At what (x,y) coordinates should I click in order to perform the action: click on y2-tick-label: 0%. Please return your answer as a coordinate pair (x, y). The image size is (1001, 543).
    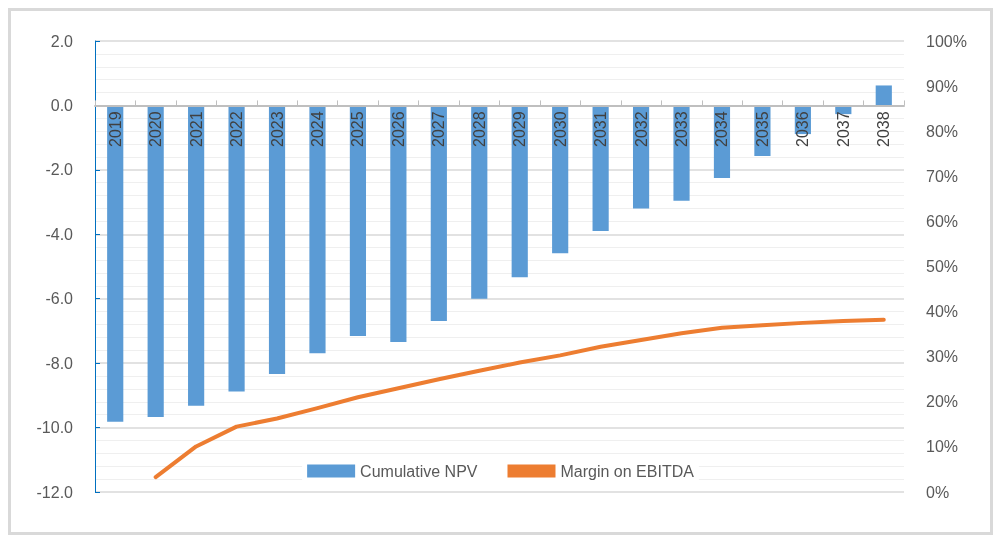
    Looking at the image, I should click on (938, 492).